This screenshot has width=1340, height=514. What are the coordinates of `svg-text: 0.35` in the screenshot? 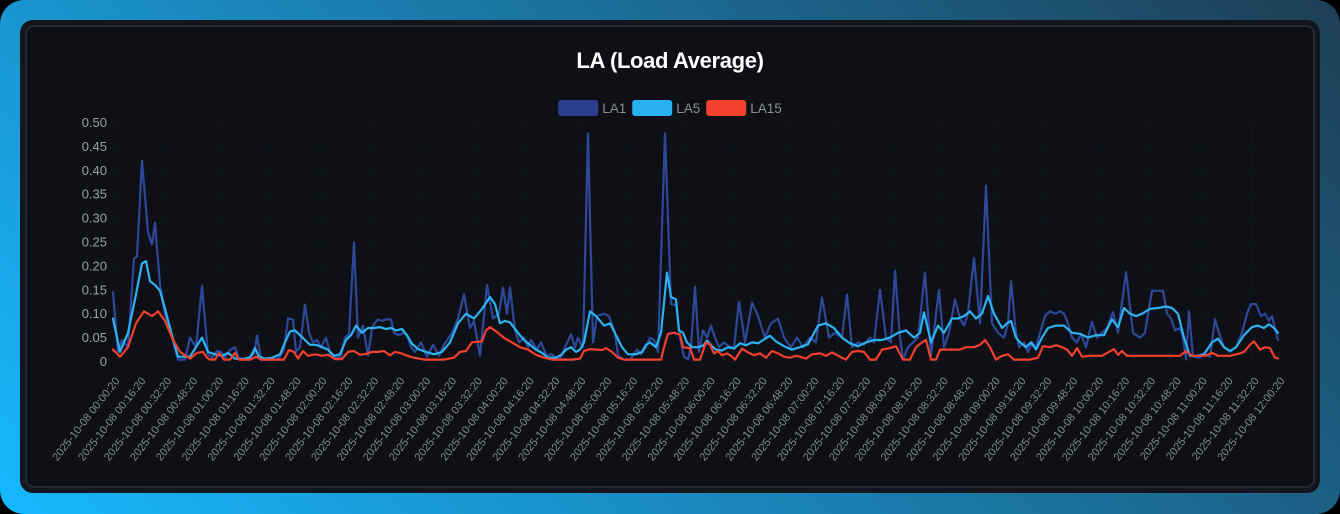 It's located at (94, 194).